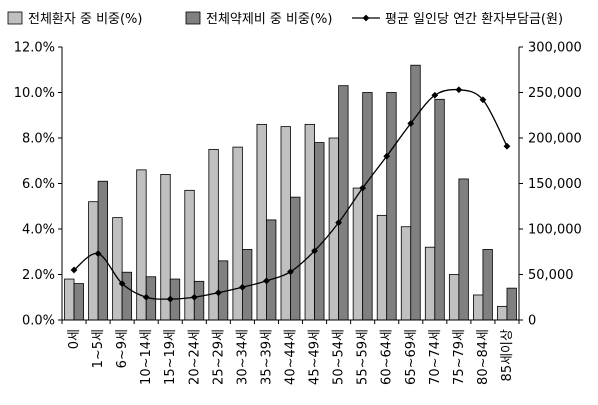 This screenshot has height=405, width=598. I want to click on x-tick-label-11: 50~54세, so click(339, 357).